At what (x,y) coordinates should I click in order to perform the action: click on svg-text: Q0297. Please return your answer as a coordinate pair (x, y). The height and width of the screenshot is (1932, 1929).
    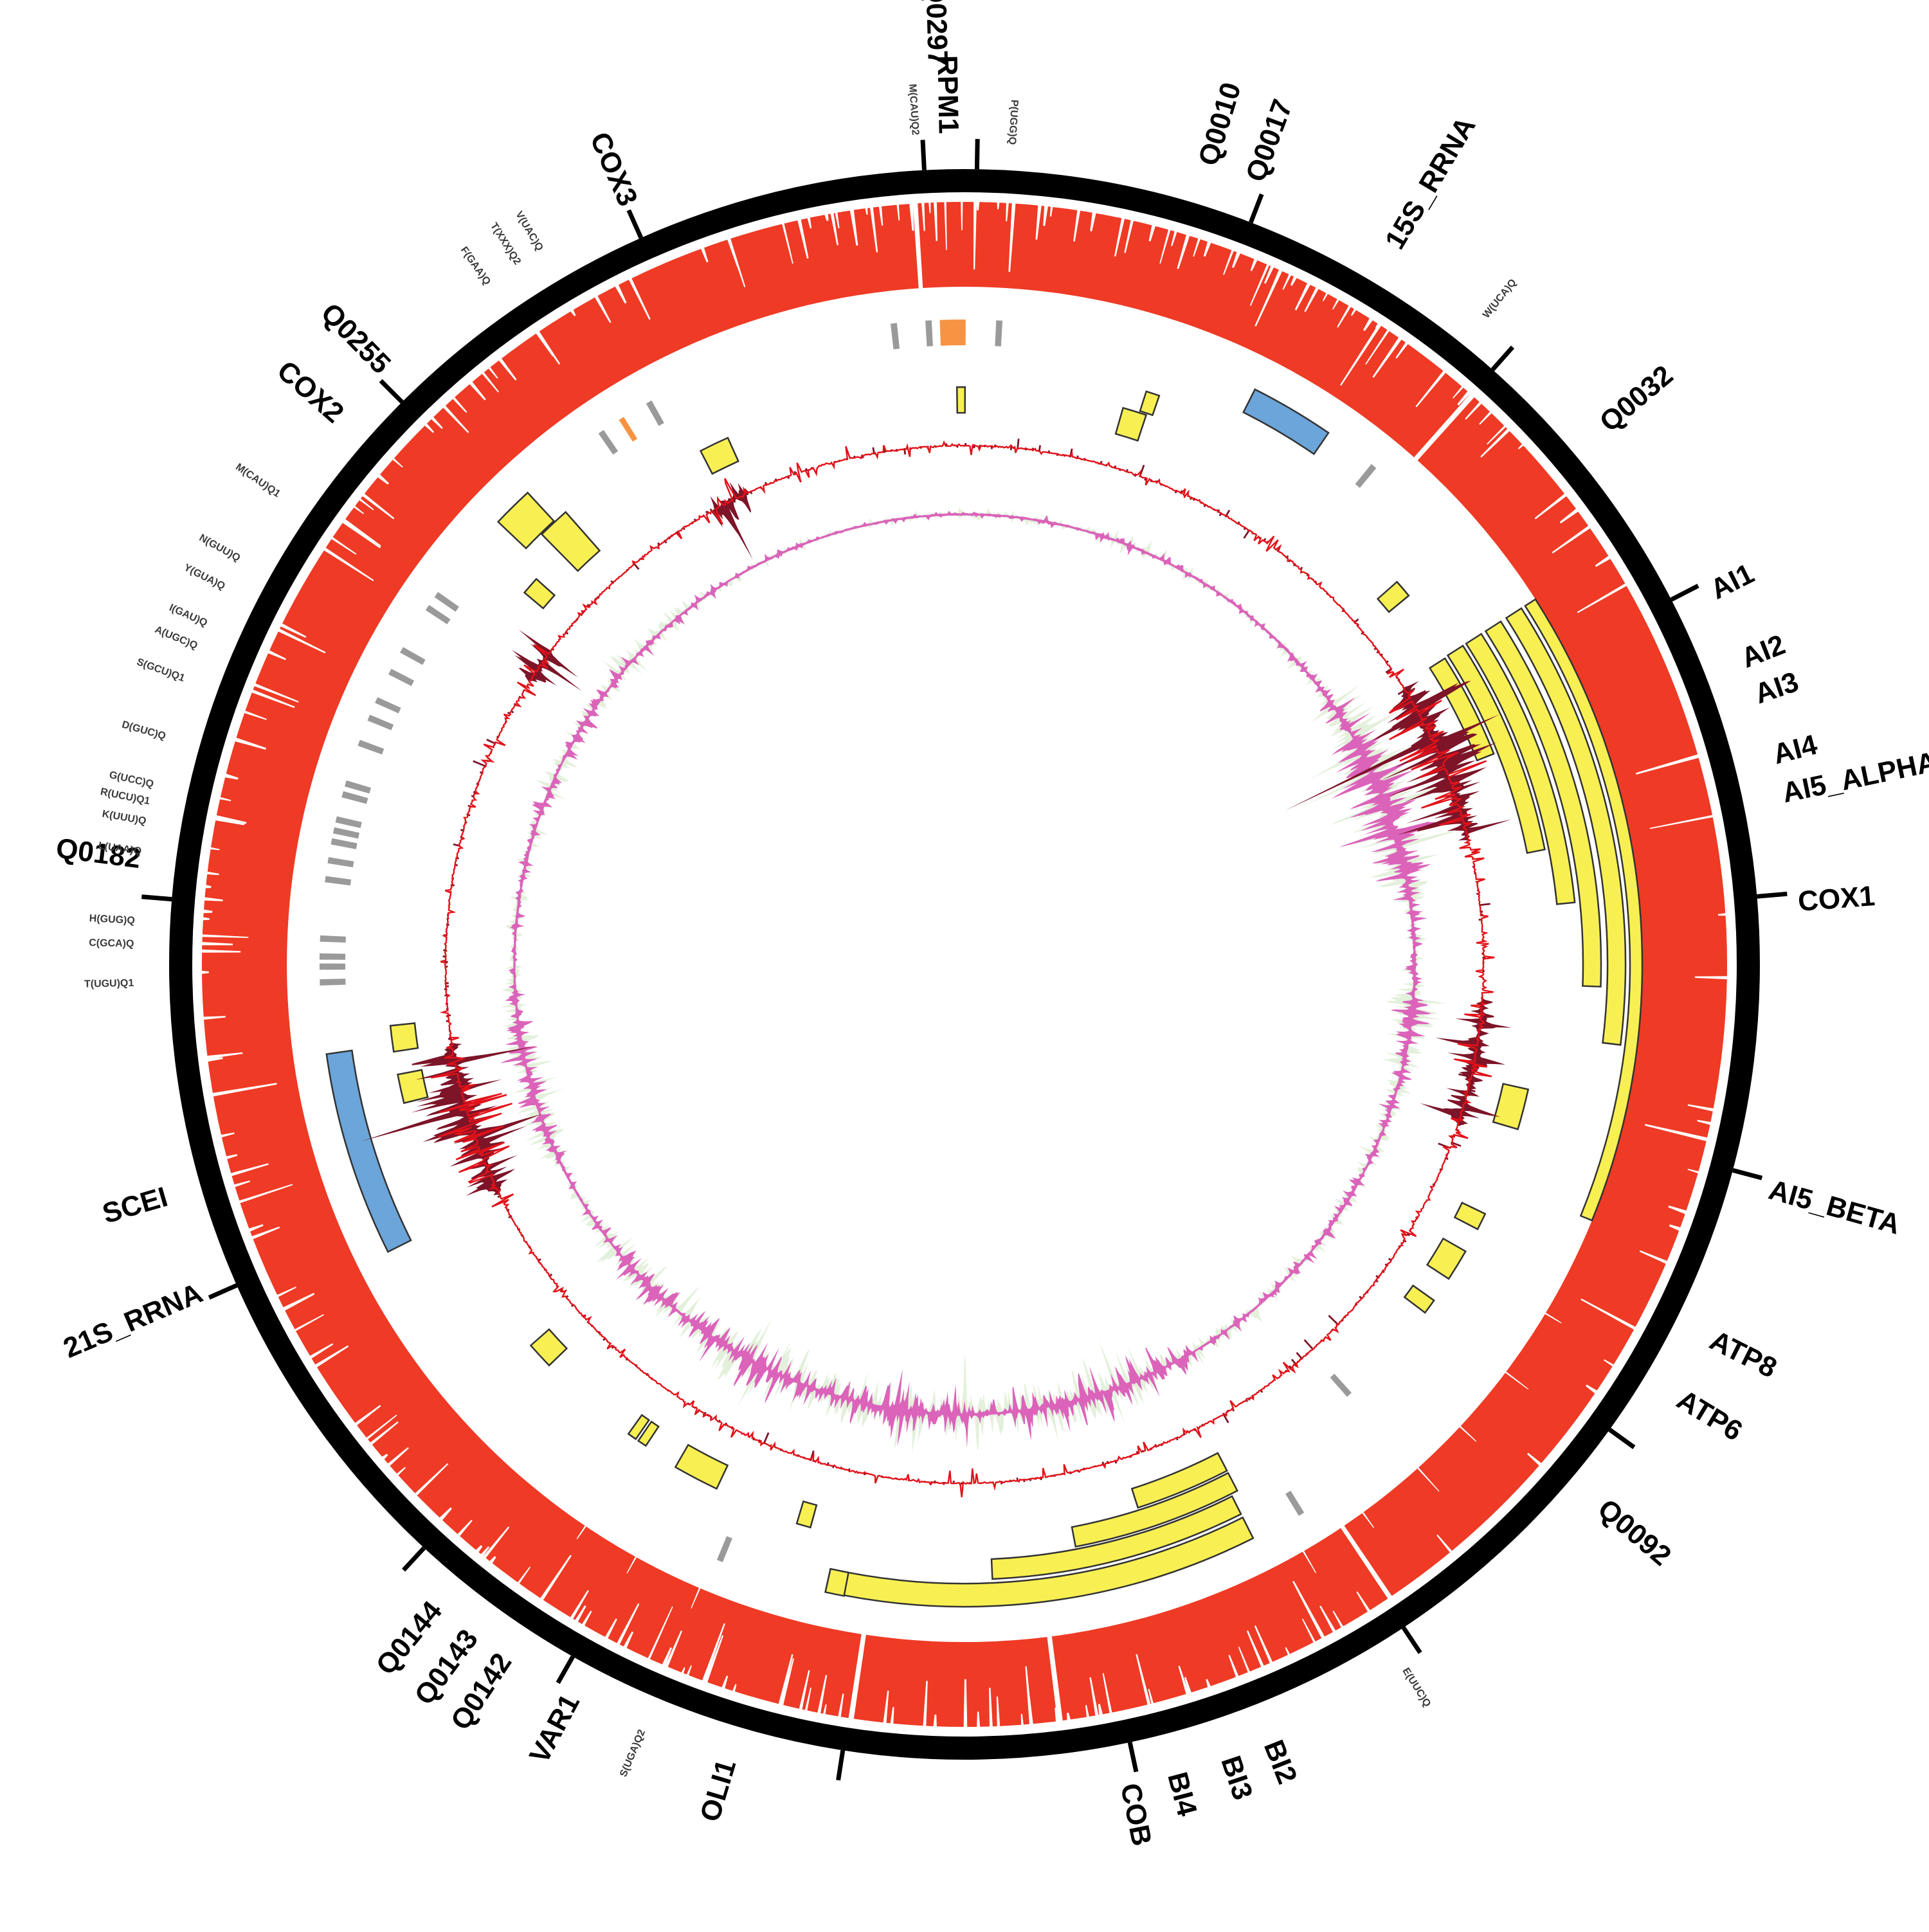
    Looking at the image, I should click on (936, 33).